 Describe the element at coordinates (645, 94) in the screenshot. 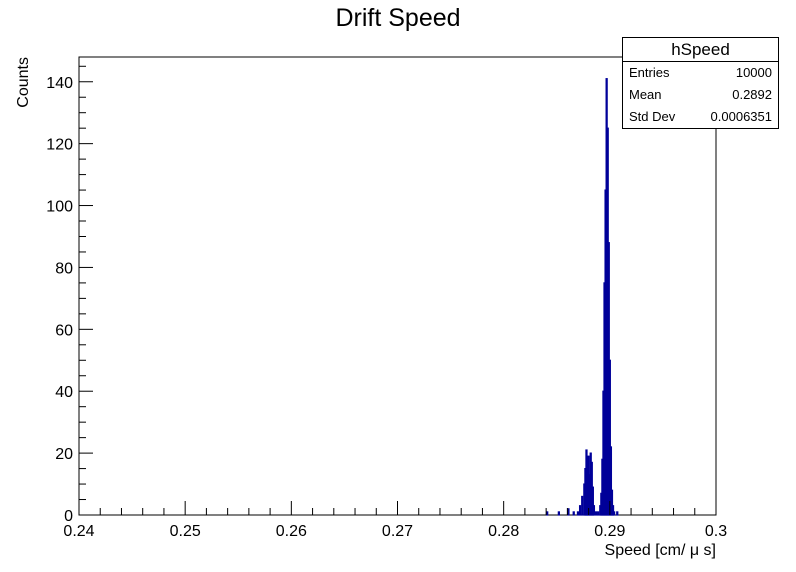

I see `stats-label: Mean` at that location.